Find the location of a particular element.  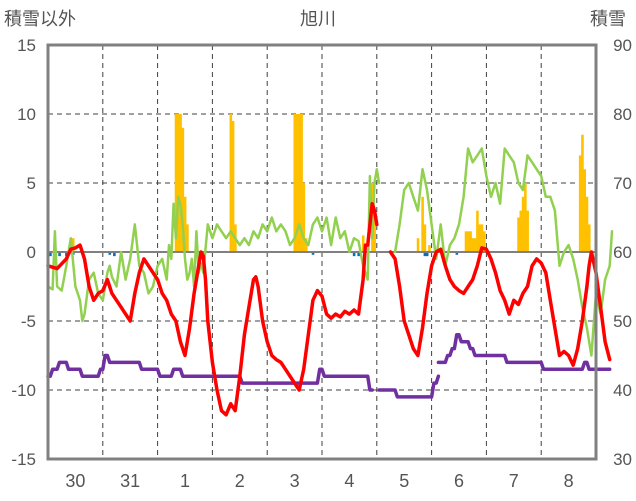

y-right-tick-label: 40 is located at coordinates (622, 390).